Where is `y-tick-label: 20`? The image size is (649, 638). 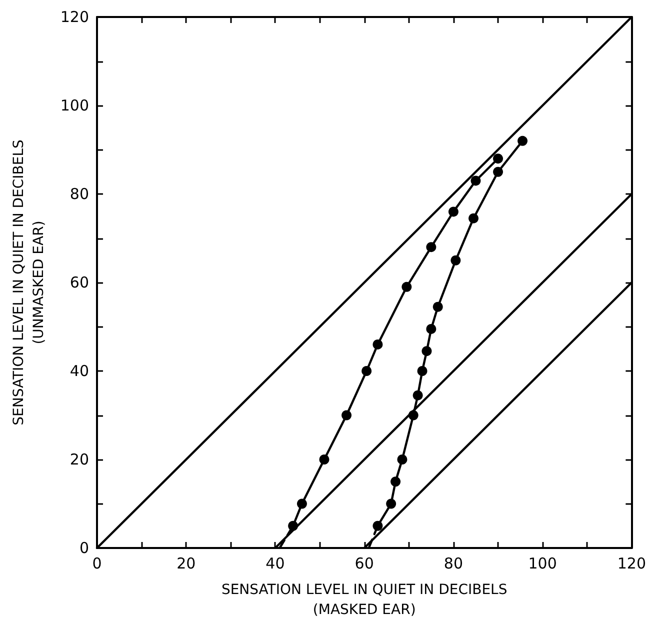 y-tick-label: 20 is located at coordinates (79, 459).